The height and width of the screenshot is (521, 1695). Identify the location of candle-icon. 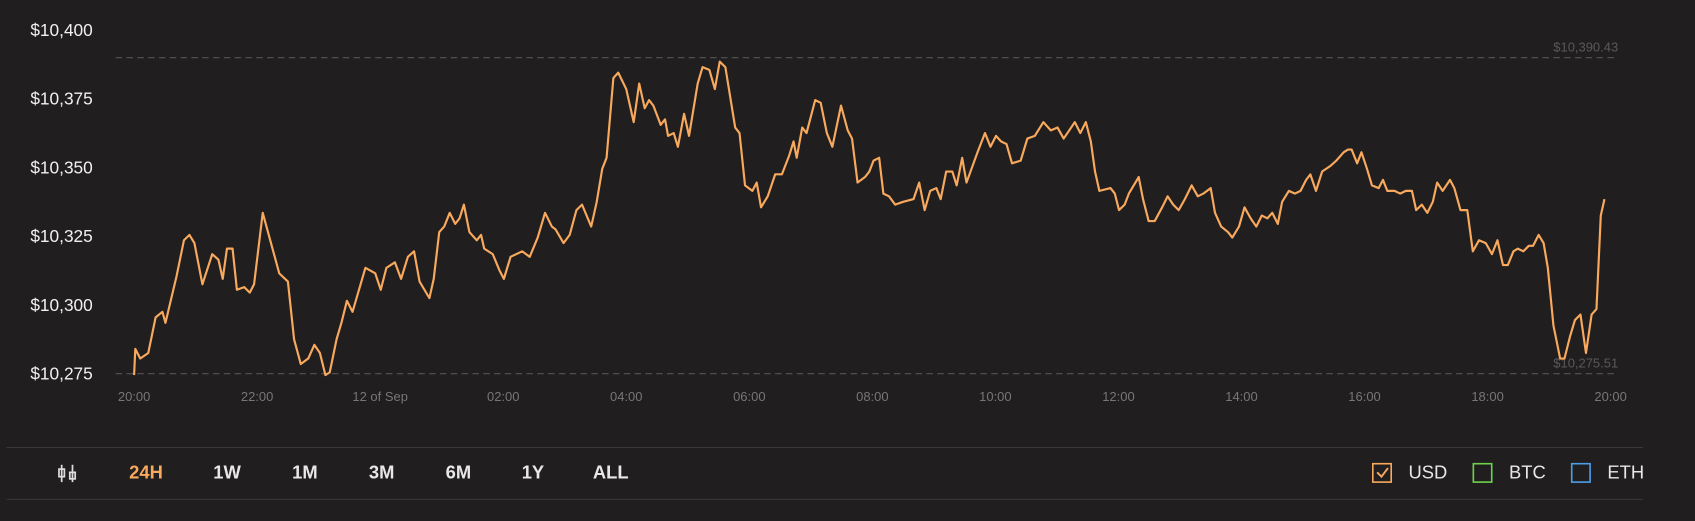
(67, 473).